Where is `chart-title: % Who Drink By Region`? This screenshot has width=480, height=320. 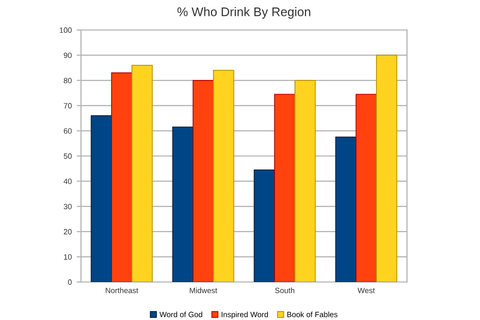
chart-title: % Who Drink By Region is located at coordinates (243, 13).